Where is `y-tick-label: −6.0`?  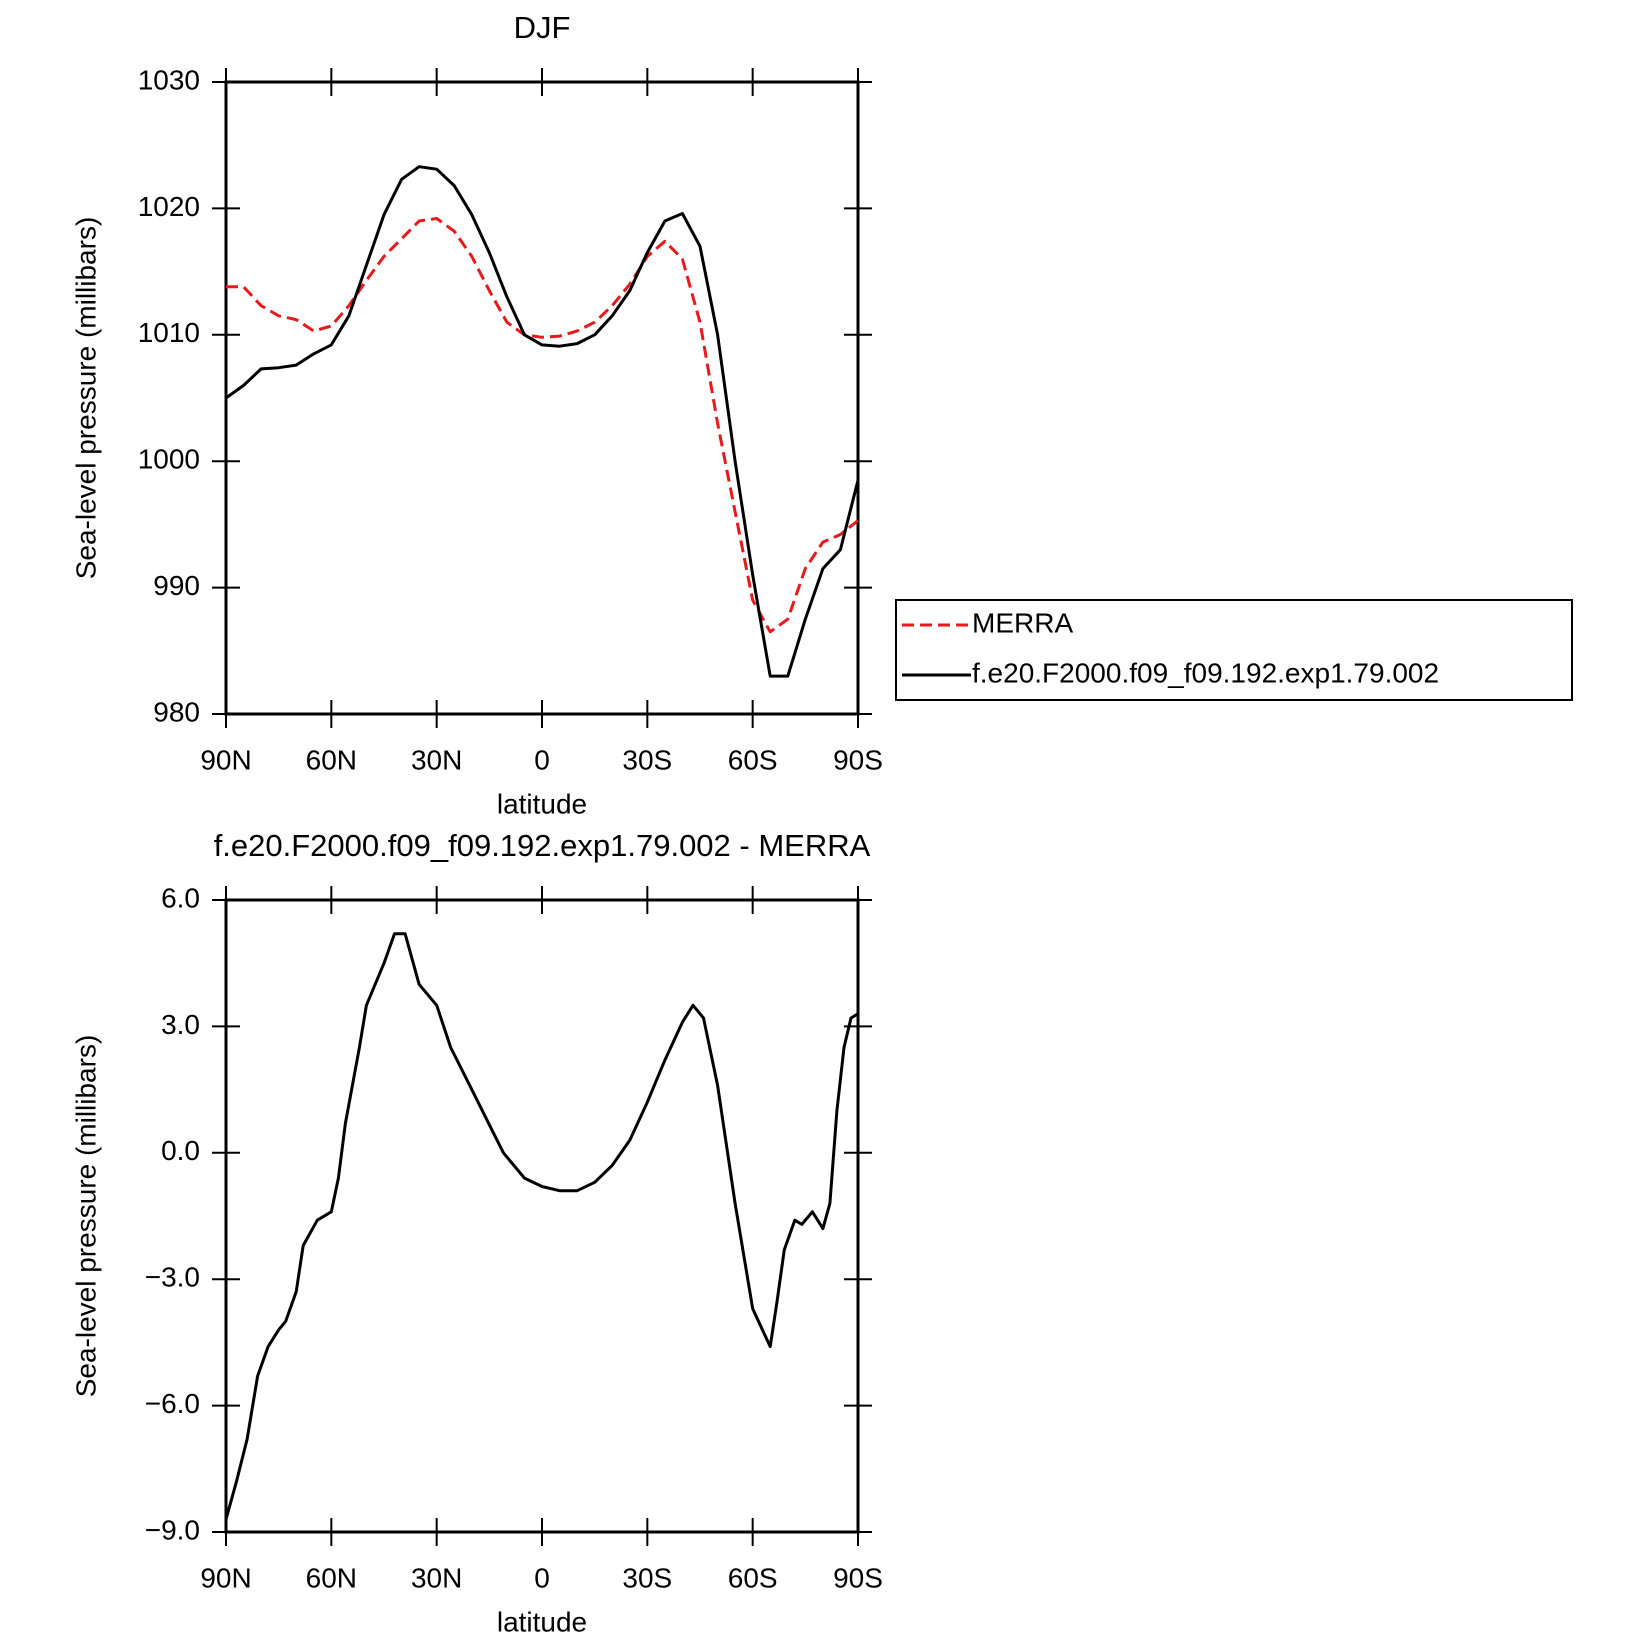
y-tick-label: −6.0 is located at coordinates (172, 1403).